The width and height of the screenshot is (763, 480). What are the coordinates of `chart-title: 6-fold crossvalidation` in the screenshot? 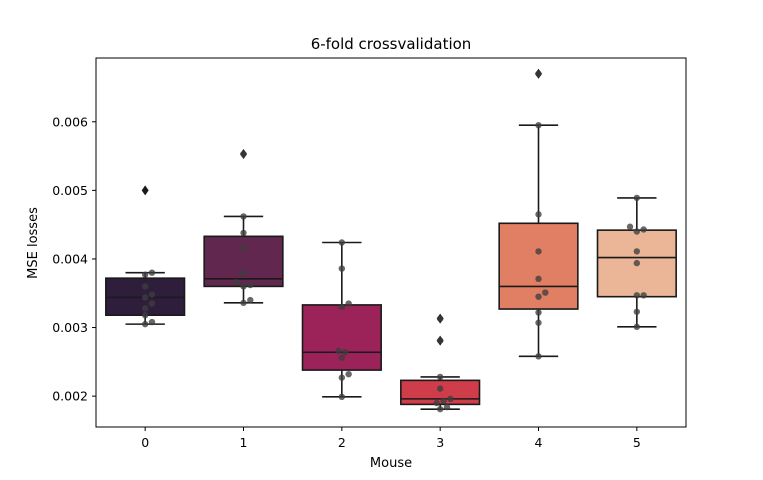 It's located at (391, 44).